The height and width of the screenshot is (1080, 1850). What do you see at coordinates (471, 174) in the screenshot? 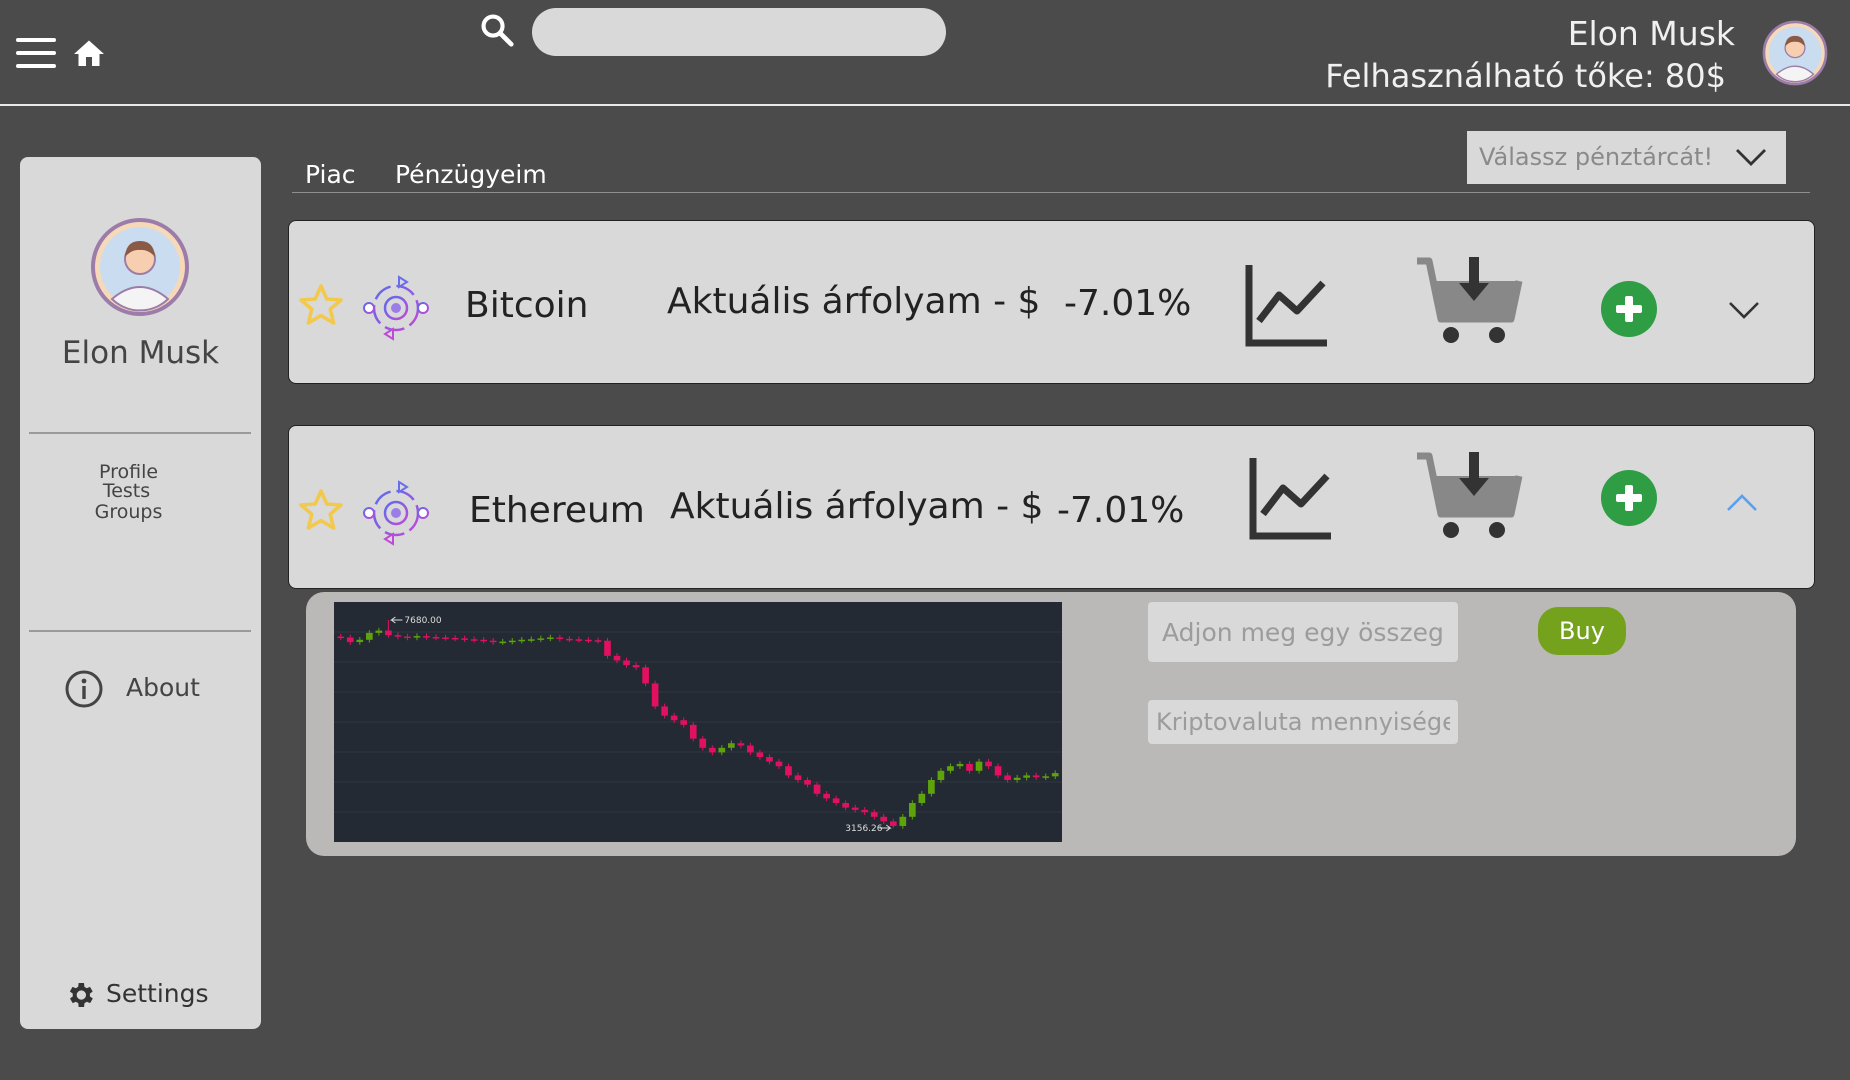
I see `tab-penzugyeim: Pénzügyeim` at bounding box center [471, 174].